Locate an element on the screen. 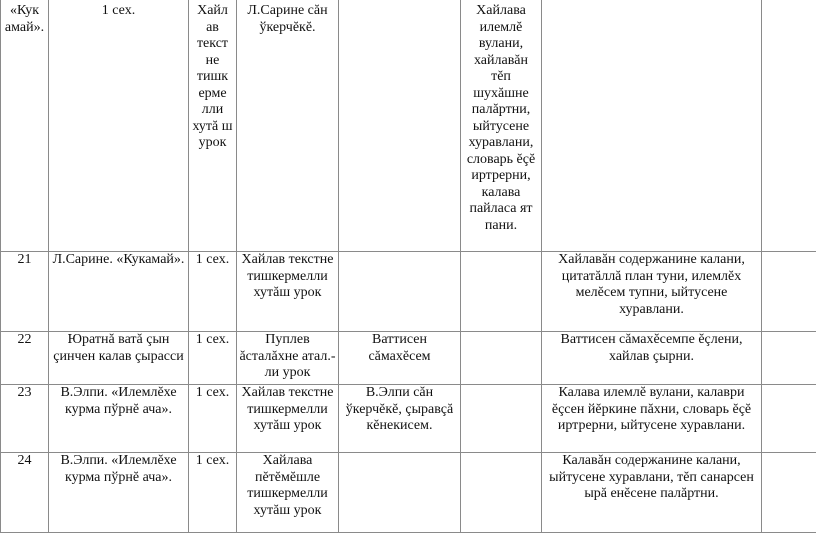 Image resolution: width=816 pixels, height=533 pixels. visual-cell is located at coordinates (400, 292).